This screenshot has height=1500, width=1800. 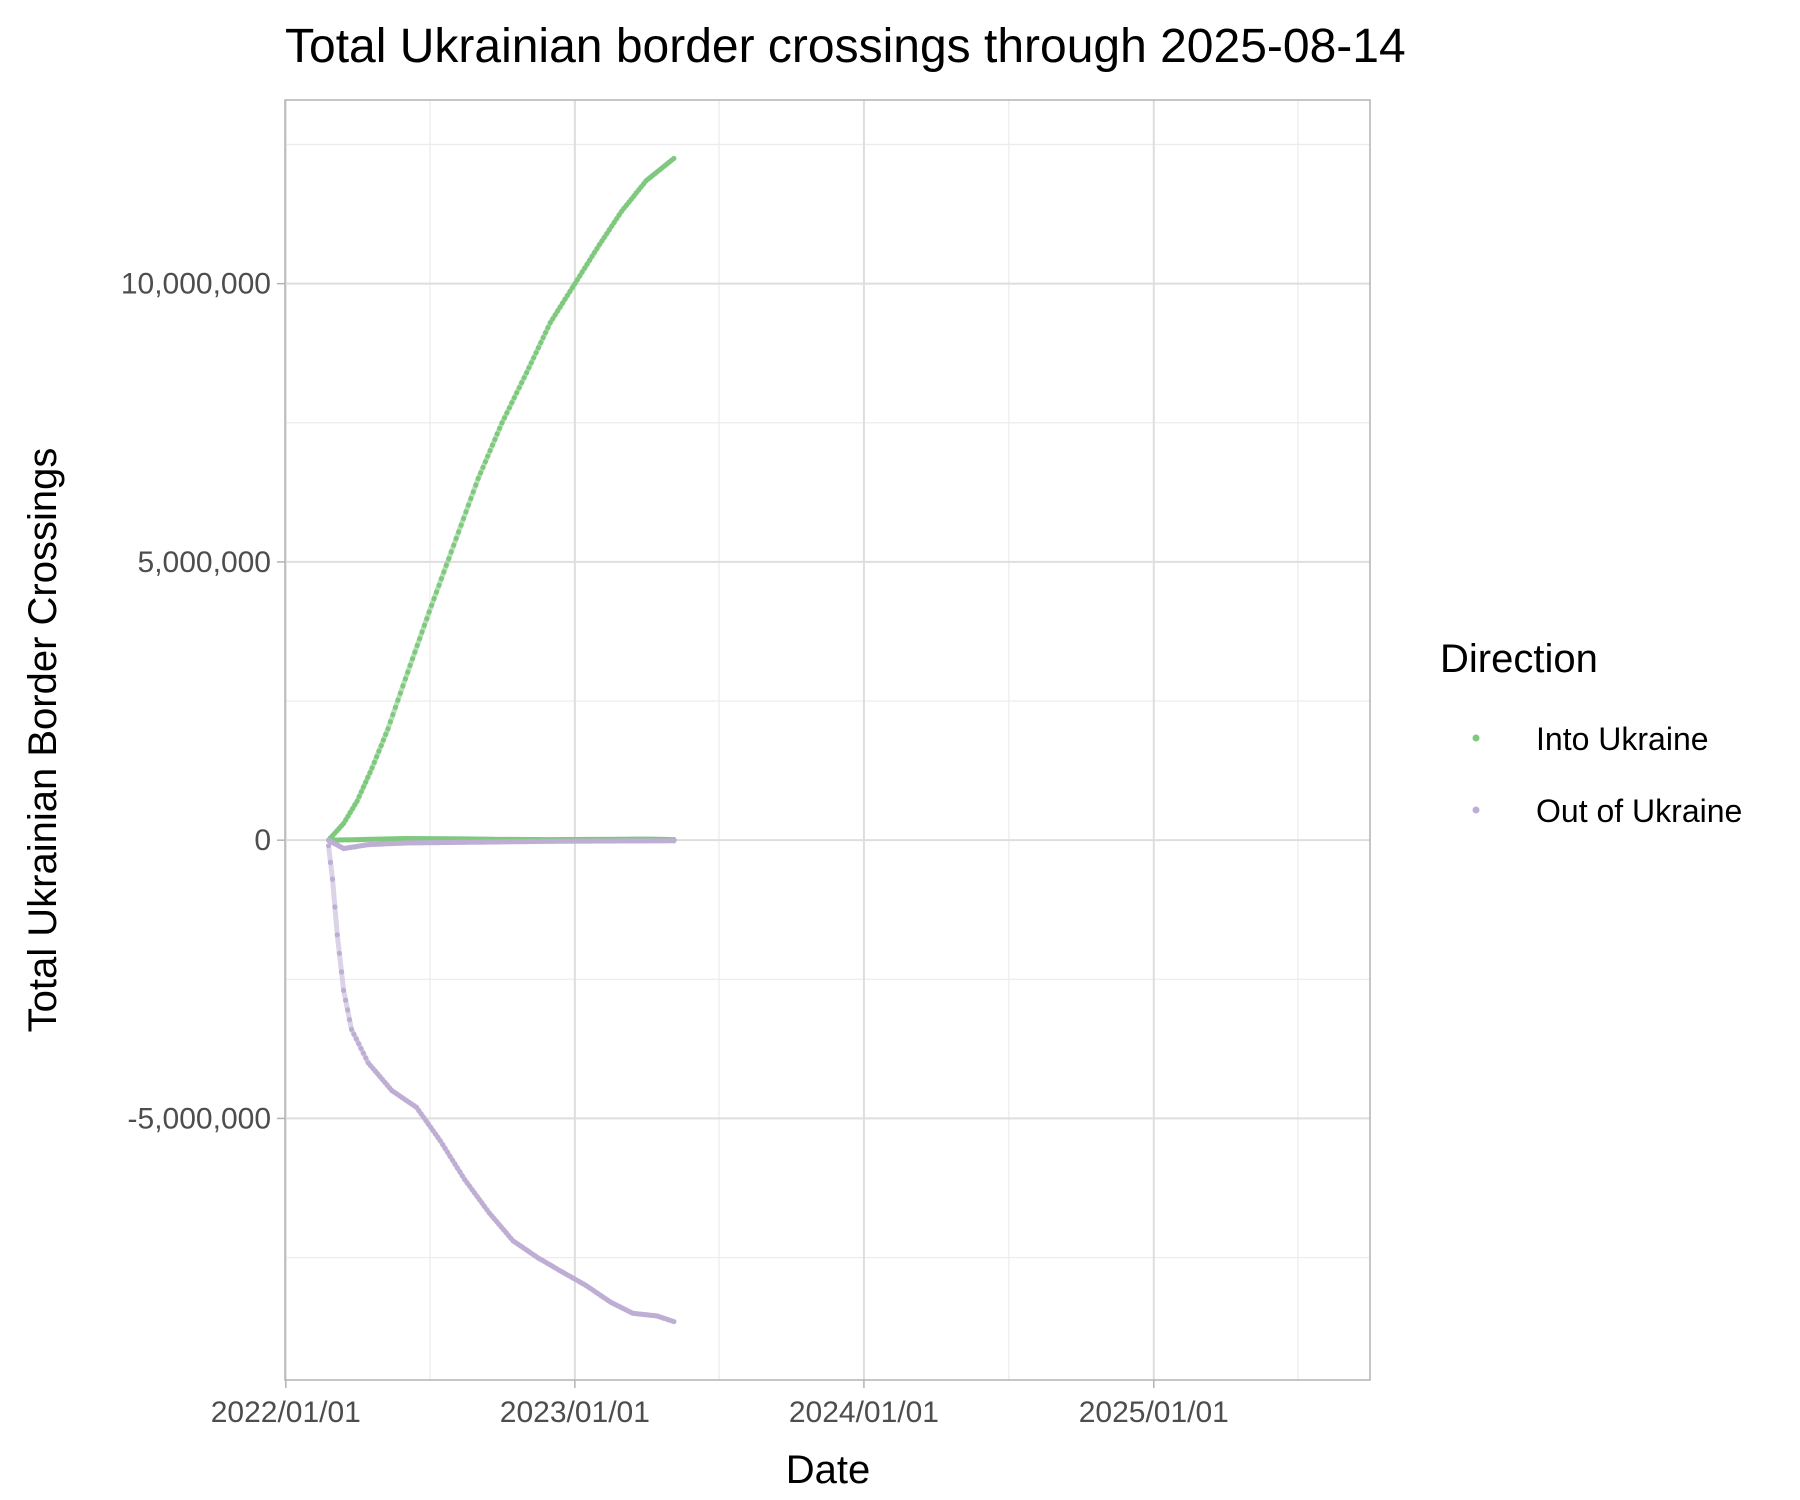 What do you see at coordinates (203, 701) in the screenshot?
I see `y-axis-ticks: -5,000,000 0 5,000,000 10,000,000` at bounding box center [203, 701].